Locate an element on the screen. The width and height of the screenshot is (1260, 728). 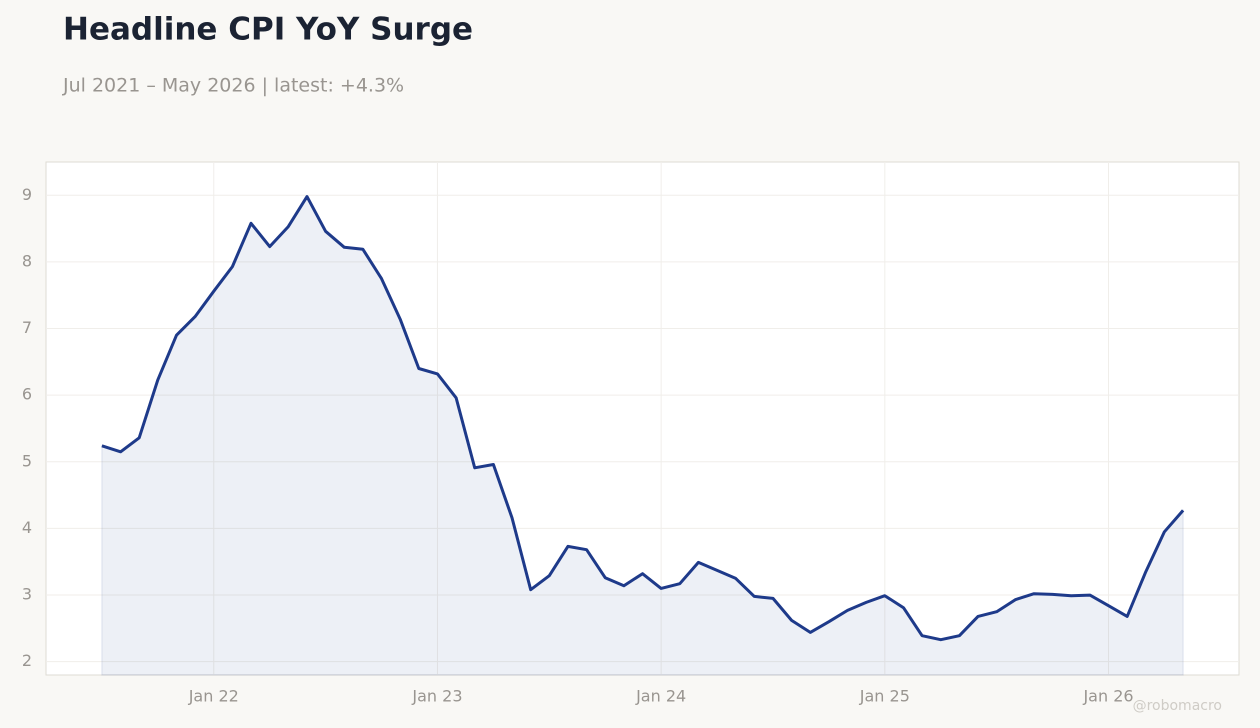
watermark: @robomacro is located at coordinates (1177, 706).